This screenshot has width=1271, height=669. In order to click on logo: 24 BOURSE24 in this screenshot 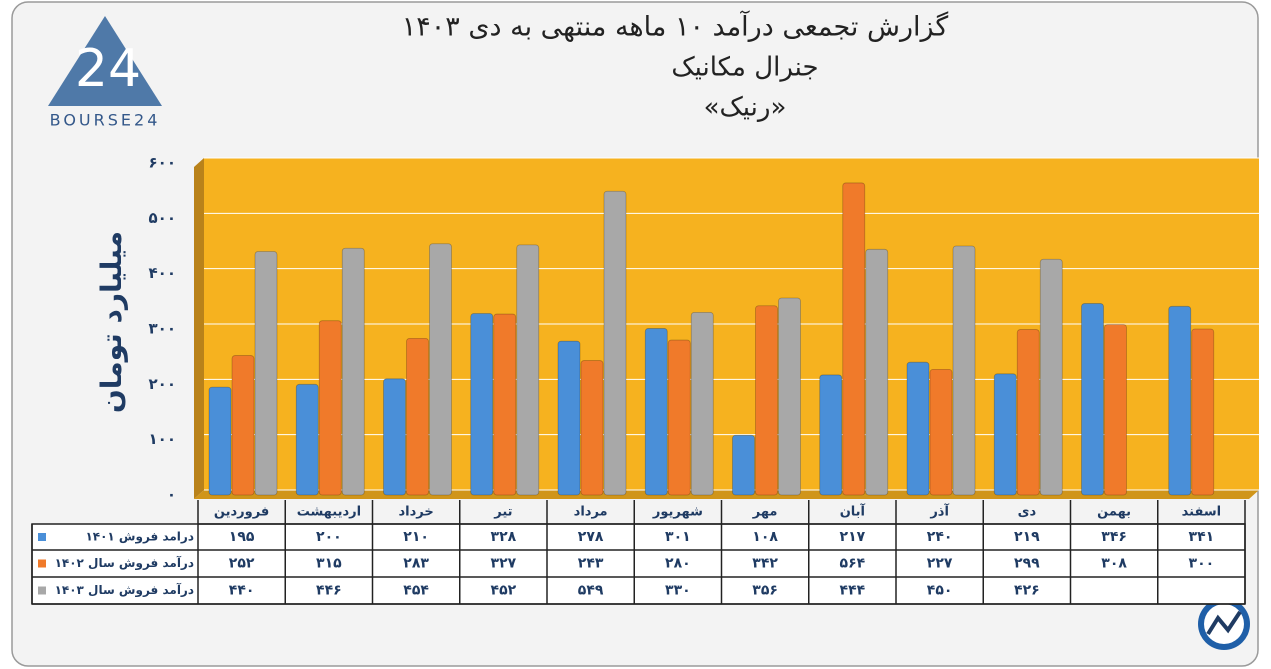, I will do `click(105, 73)`.